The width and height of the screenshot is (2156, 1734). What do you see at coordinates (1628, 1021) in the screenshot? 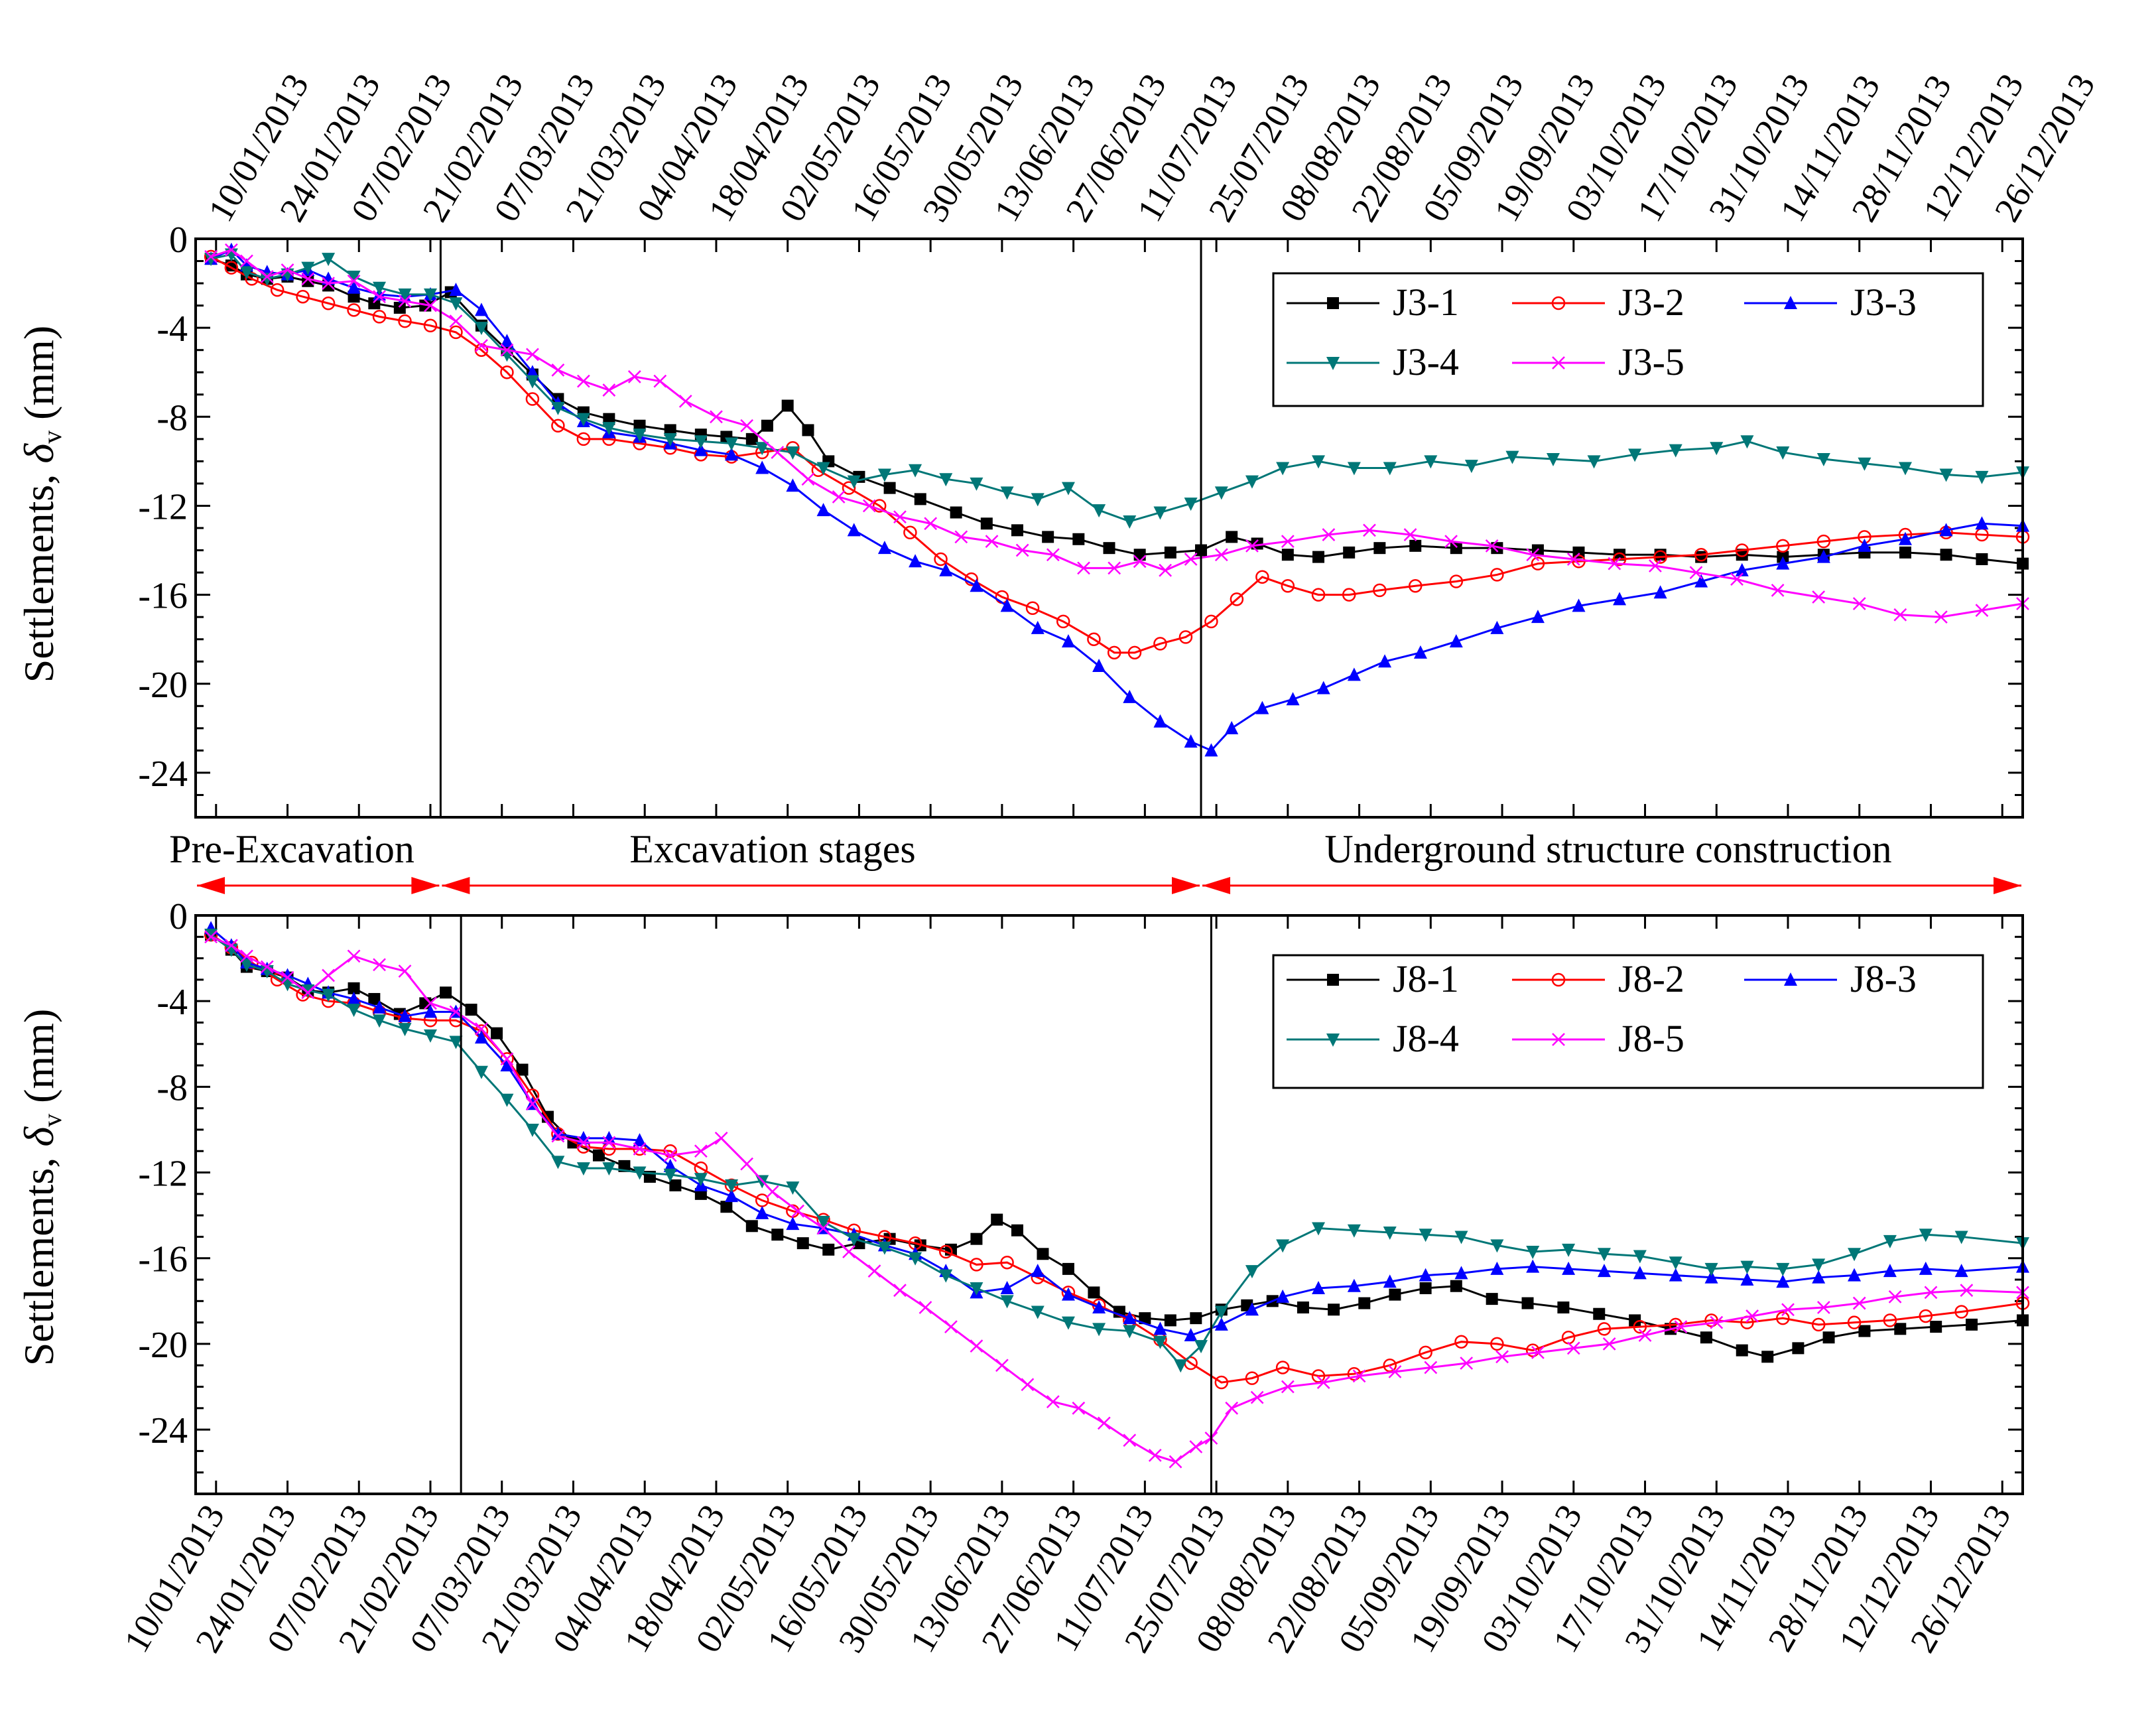
I see `bottom-legend: J8-1 J8-2 J8-3 J8-4 J8-5` at bounding box center [1628, 1021].